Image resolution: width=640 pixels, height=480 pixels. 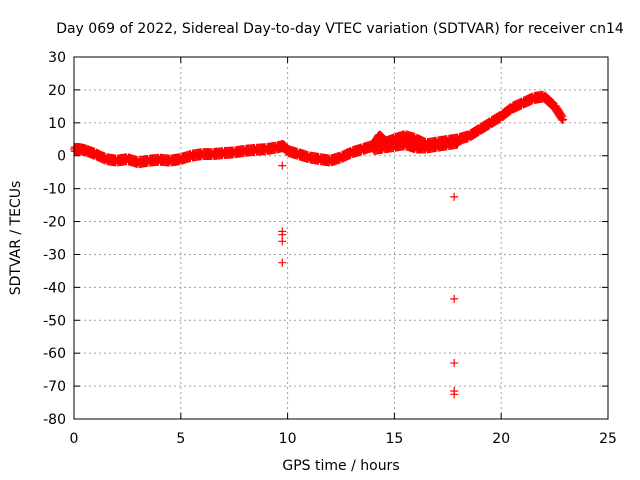 What do you see at coordinates (340, 466) in the screenshot?
I see `x-axis-label: GPS time / hours` at bounding box center [340, 466].